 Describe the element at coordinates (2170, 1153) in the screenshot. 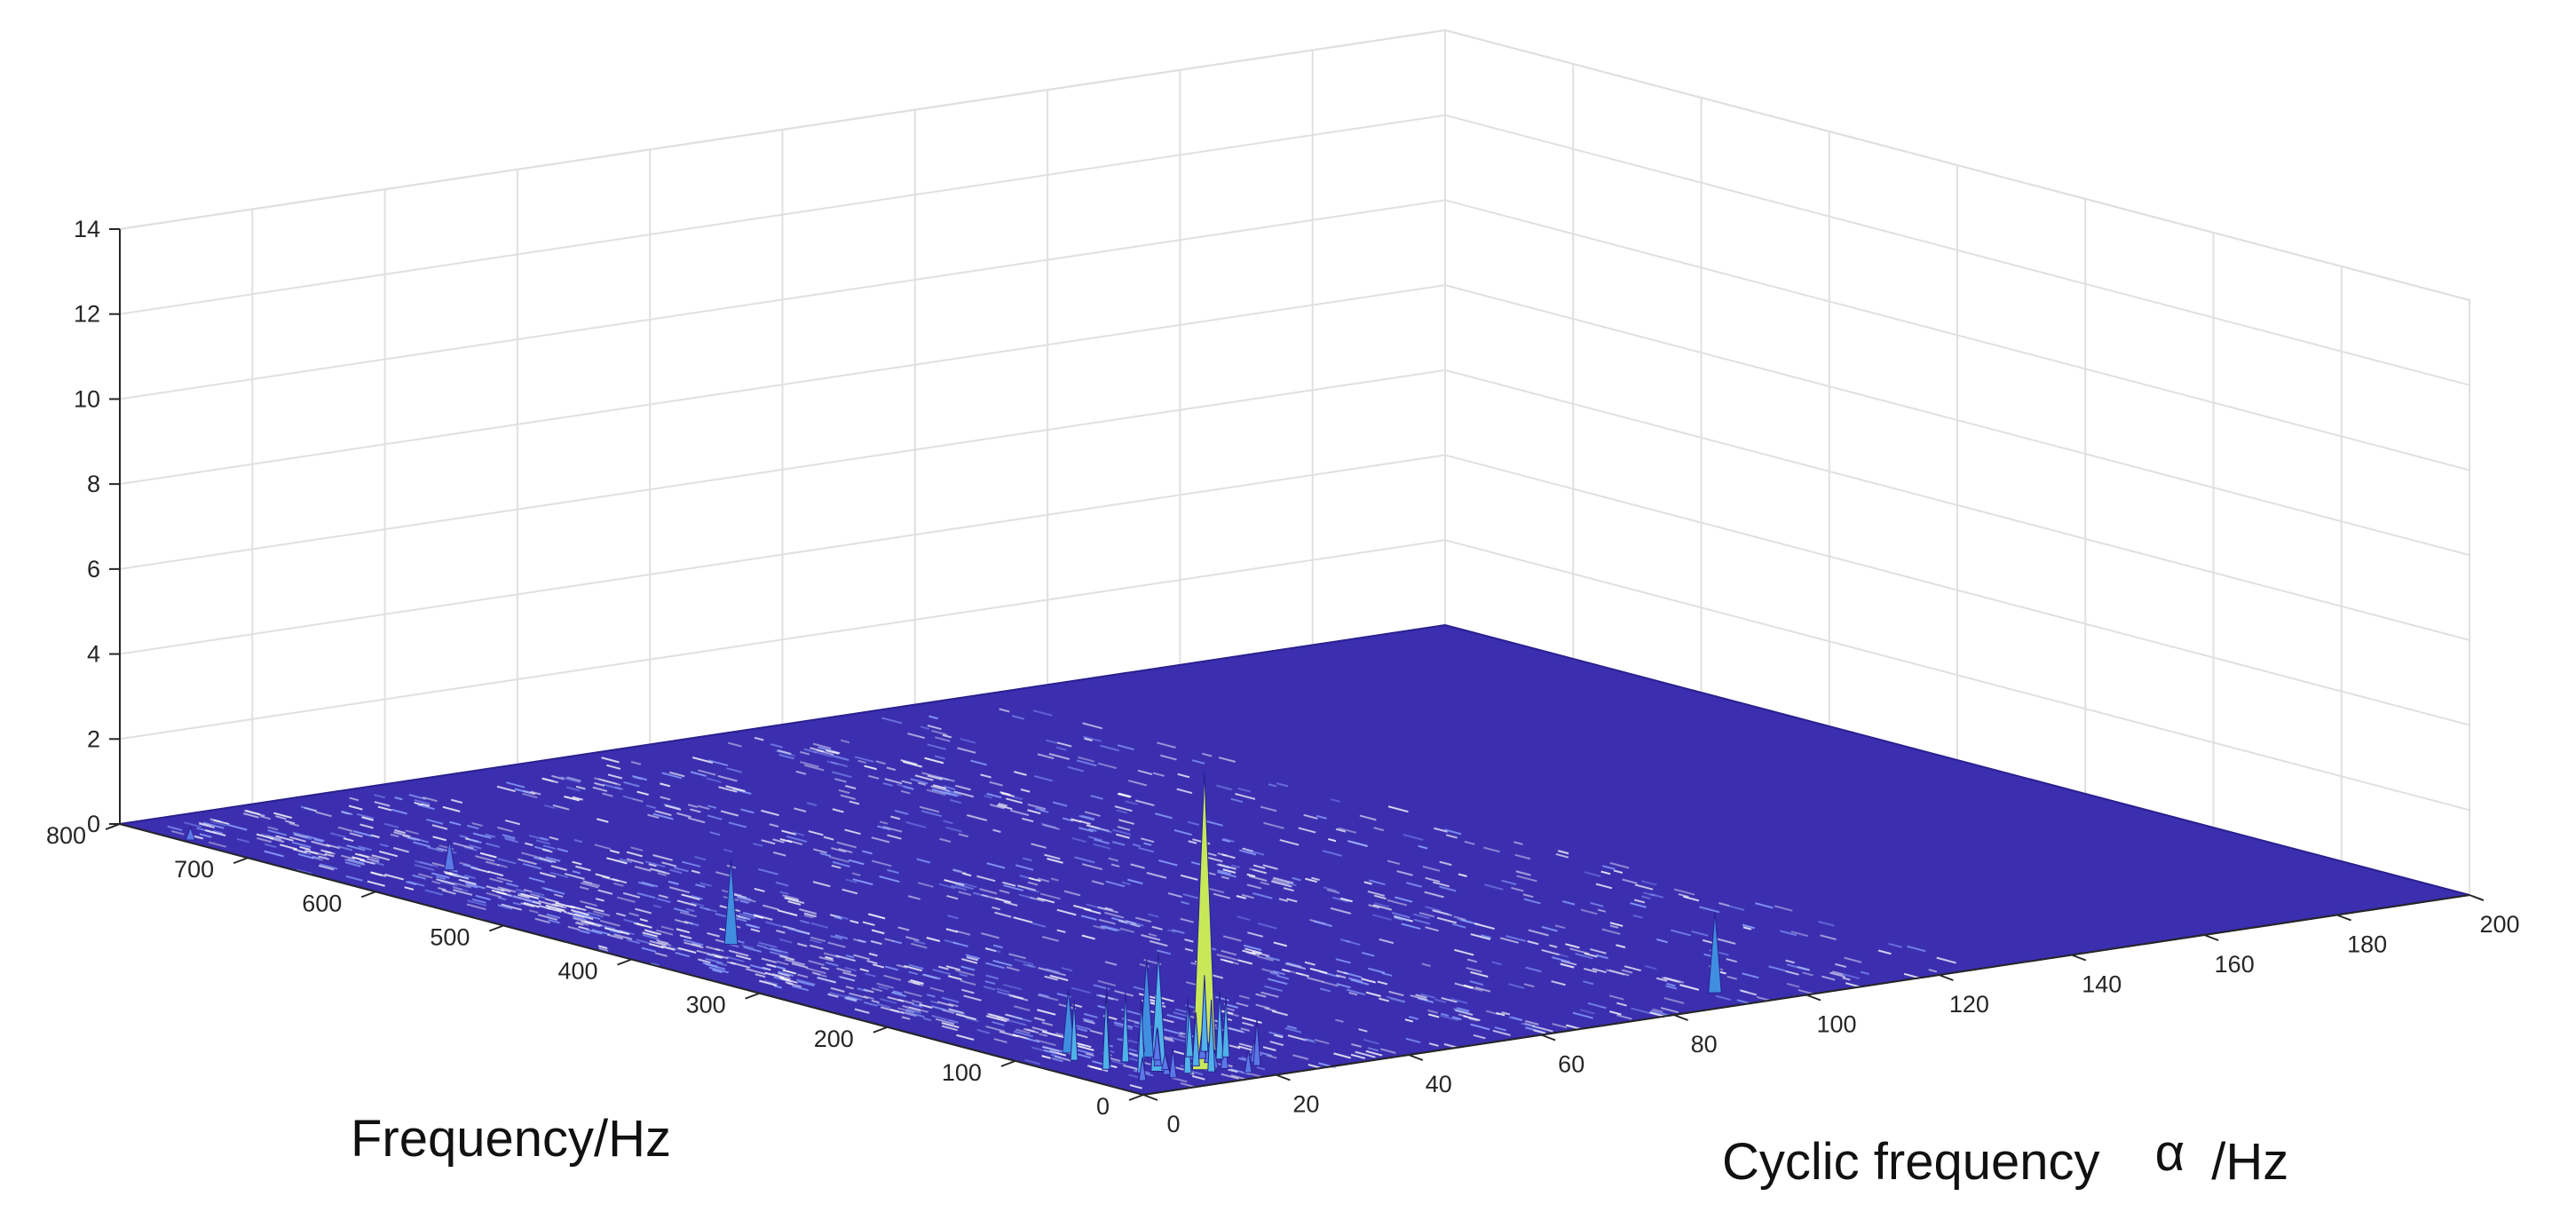

I see `y-axis-label-alpha: α` at that location.